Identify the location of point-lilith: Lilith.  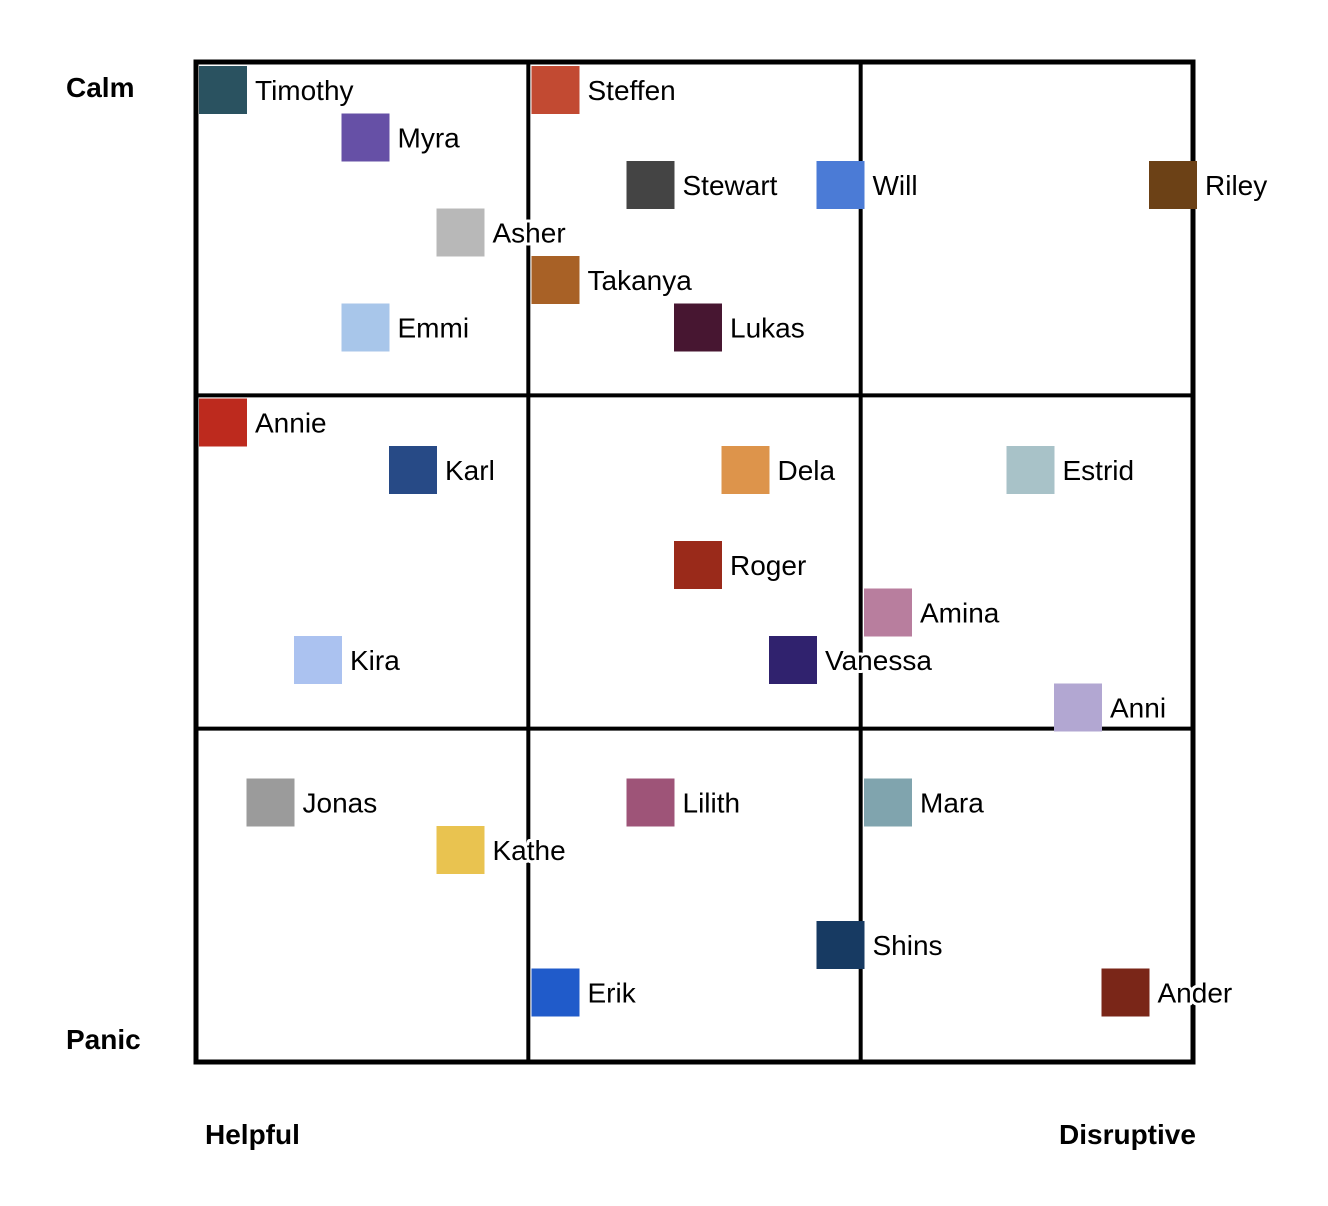
(684, 802).